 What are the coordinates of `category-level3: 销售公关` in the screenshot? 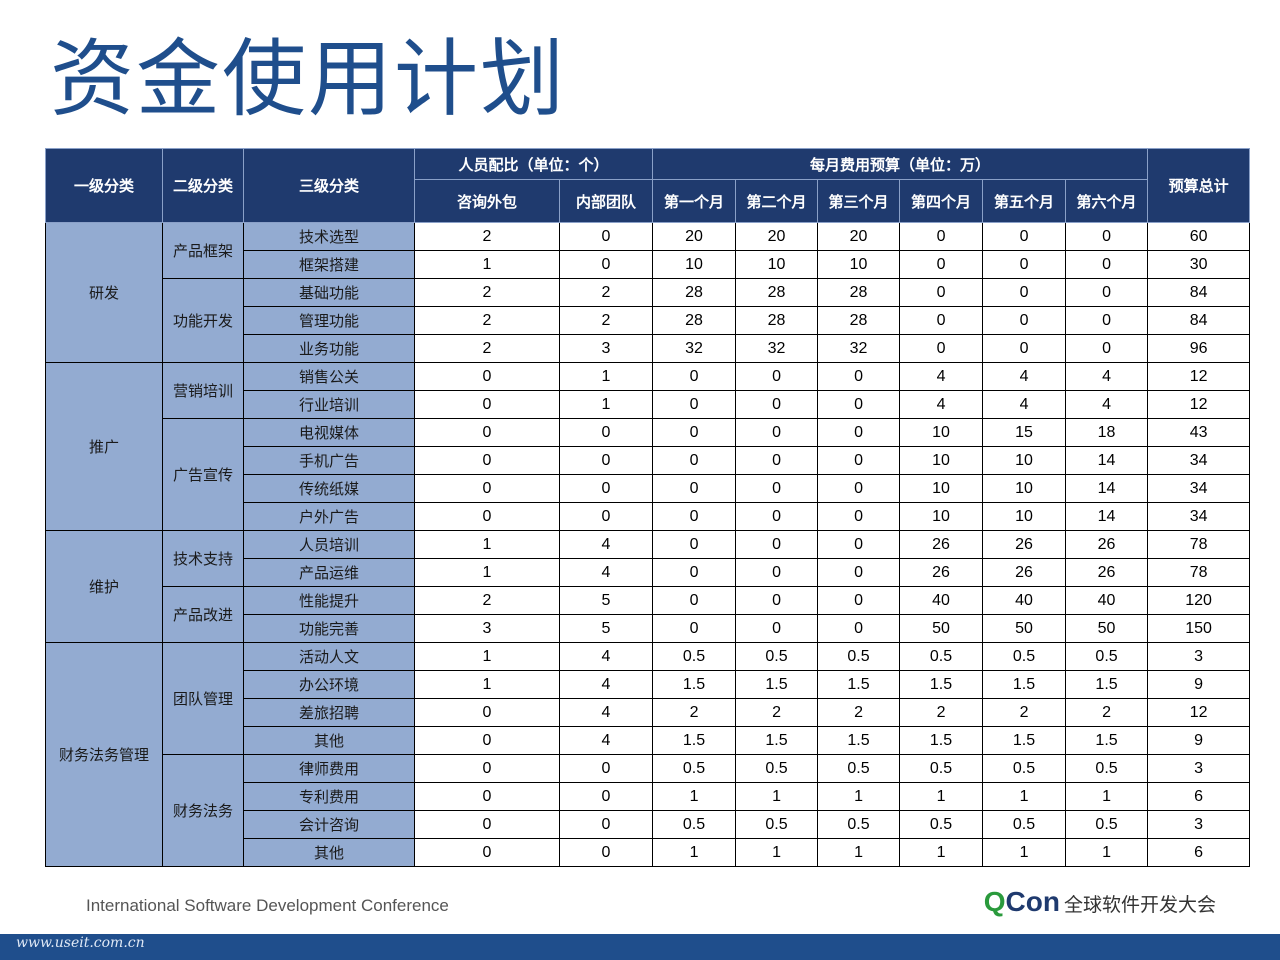 It's located at (329, 376).